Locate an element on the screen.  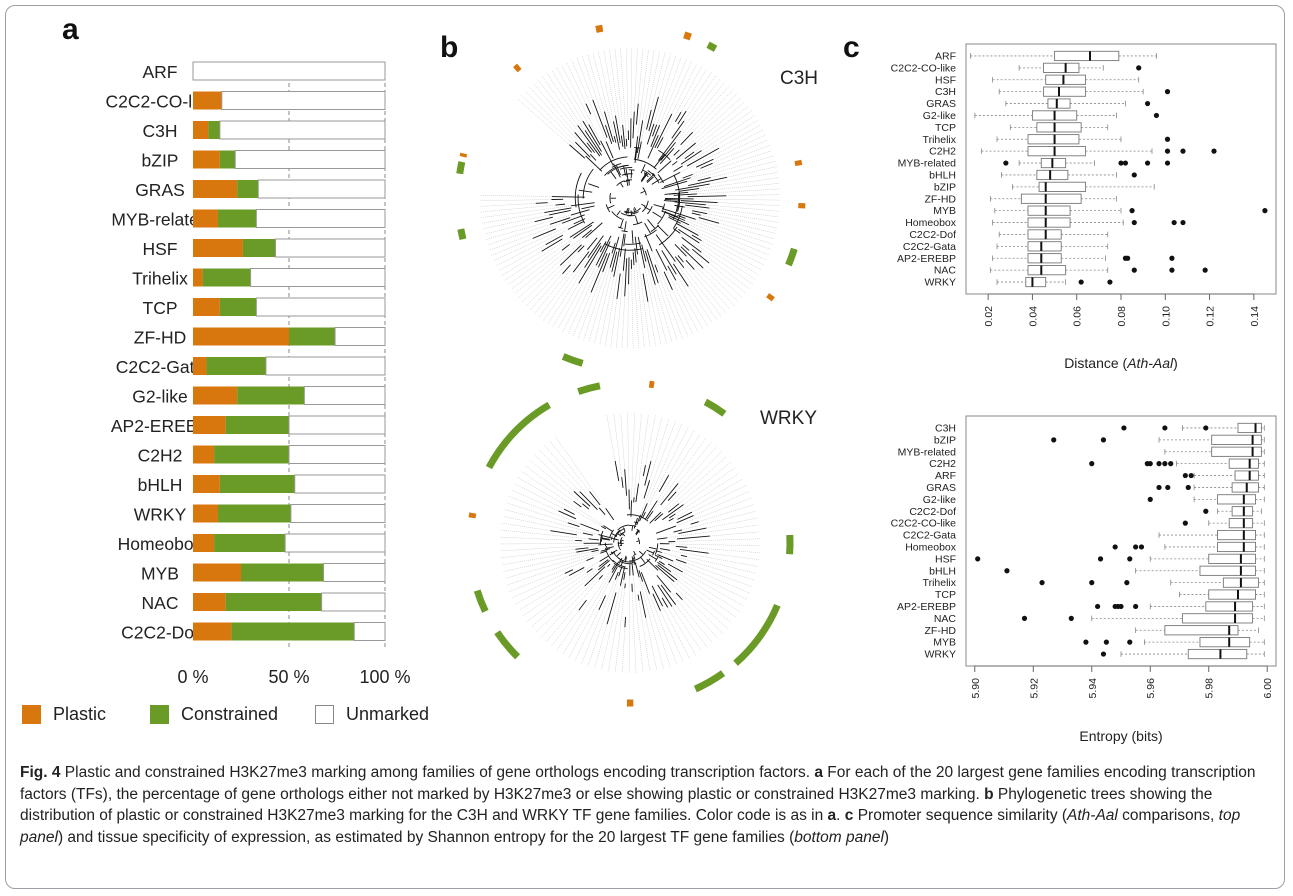
legend-plastic: Plastic is located at coordinates (64, 714).